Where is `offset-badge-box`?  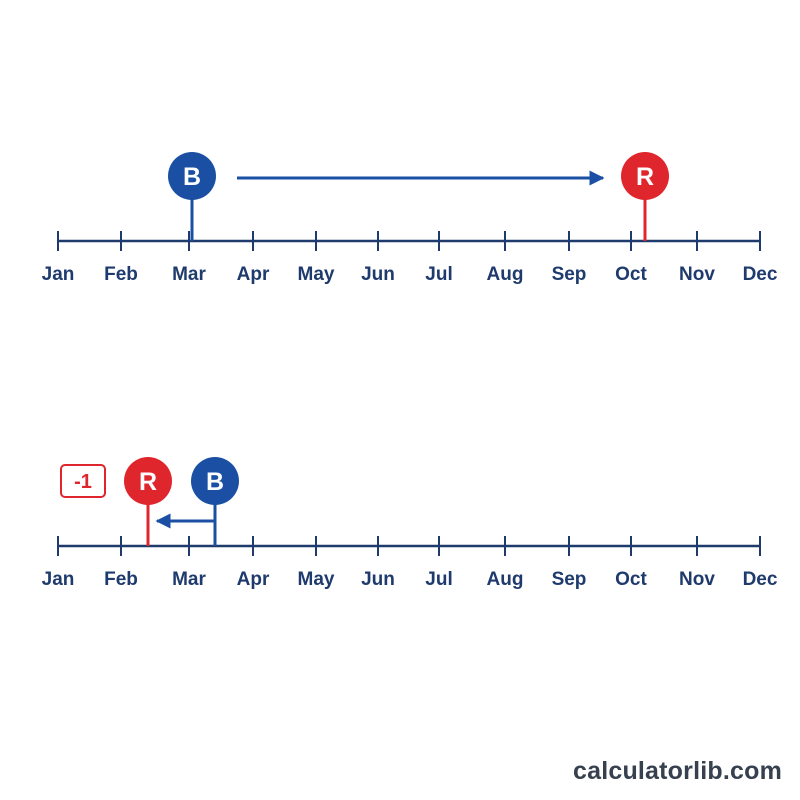 offset-badge-box is located at coordinates (83, 481).